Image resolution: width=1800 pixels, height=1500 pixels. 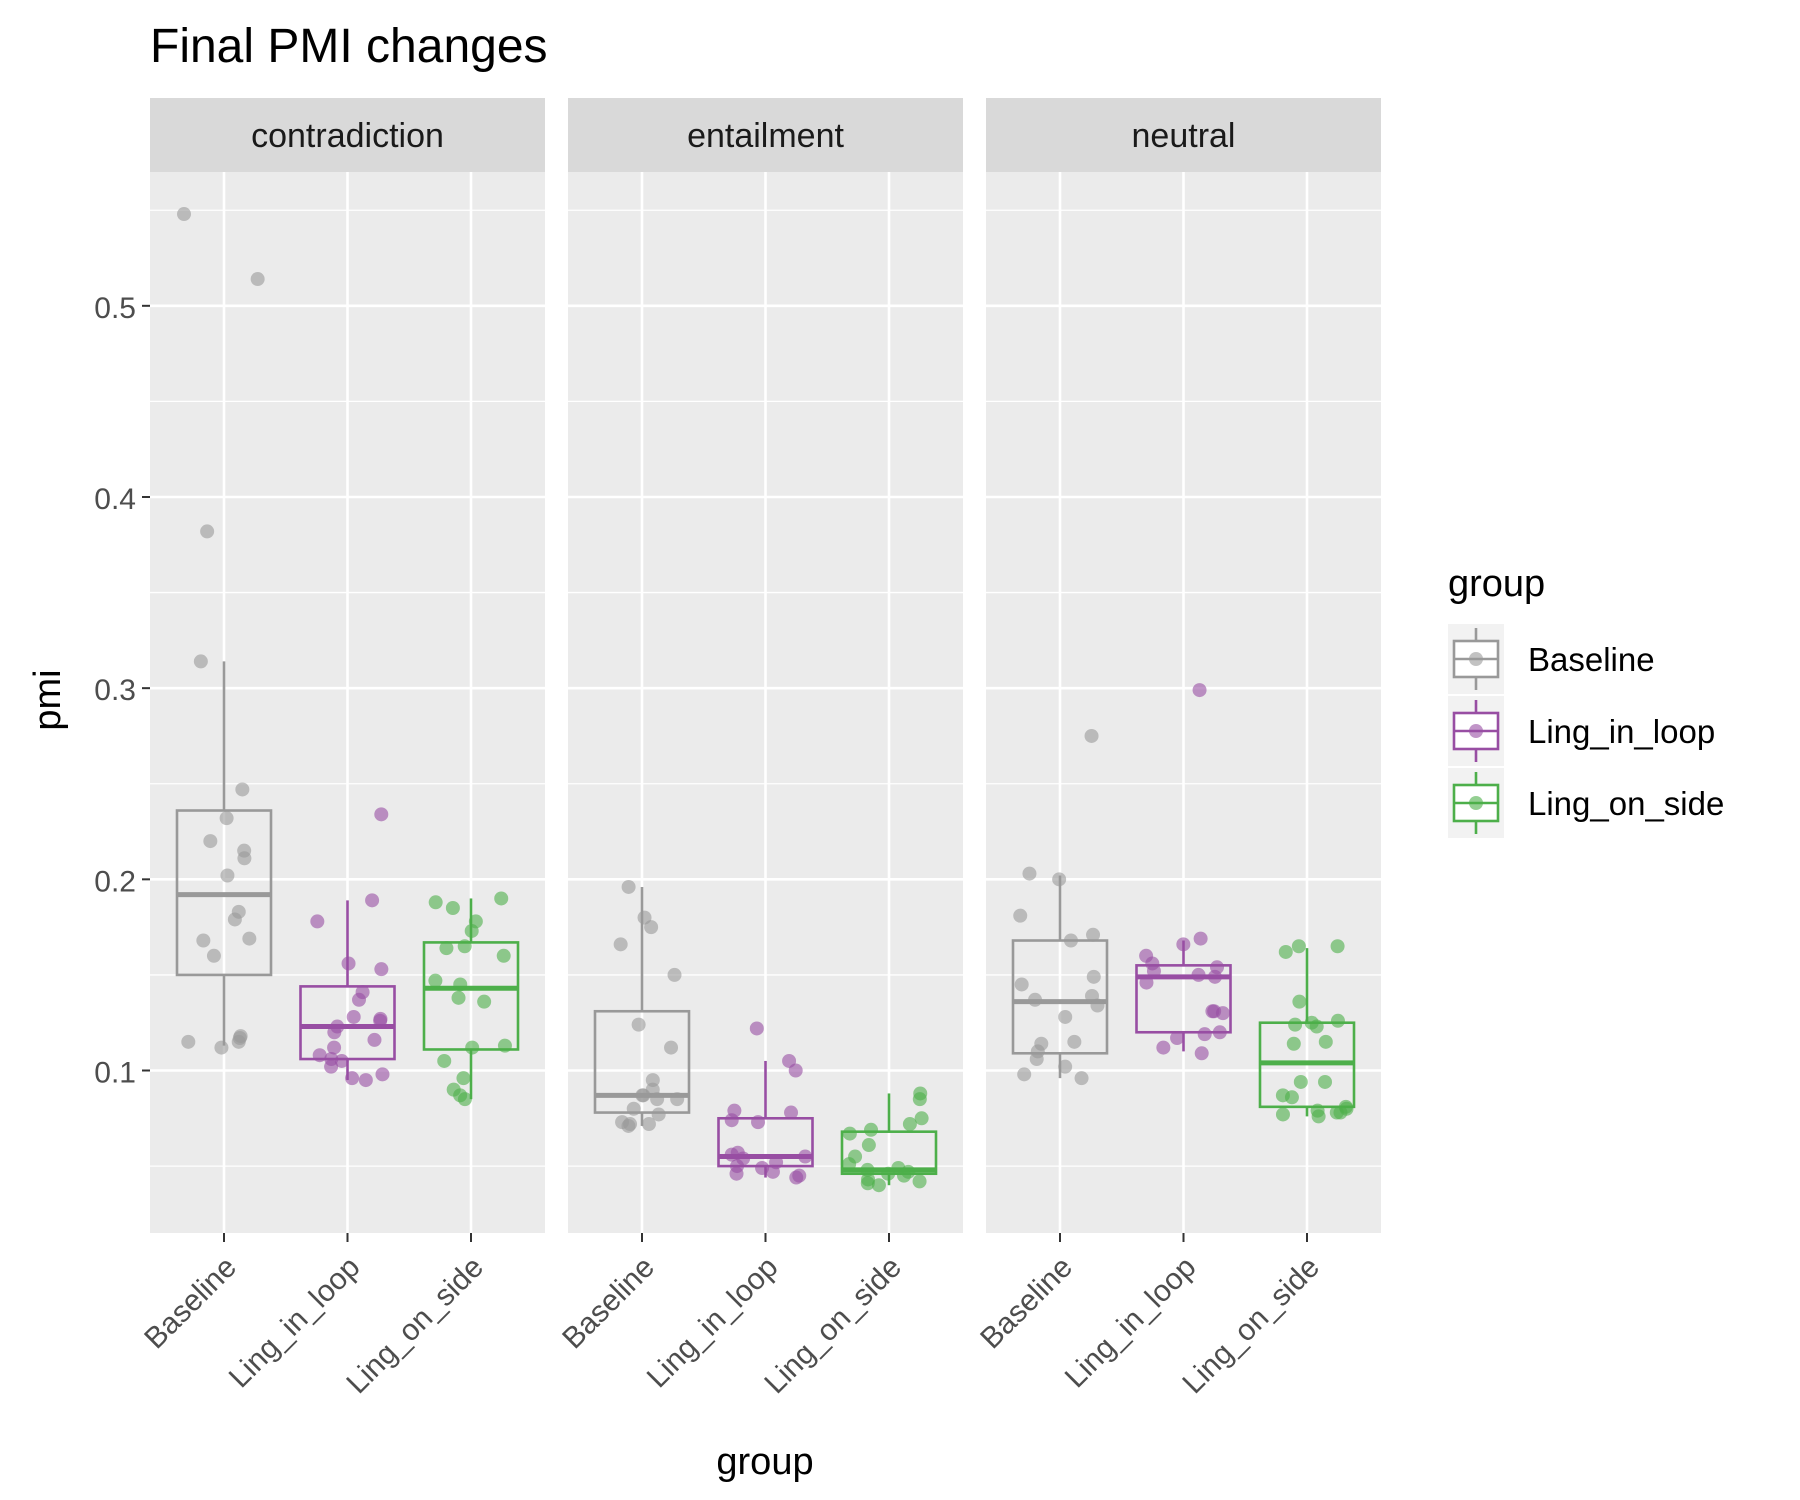 What do you see at coordinates (1496, 584) in the screenshot?
I see `legend-title: group` at bounding box center [1496, 584].